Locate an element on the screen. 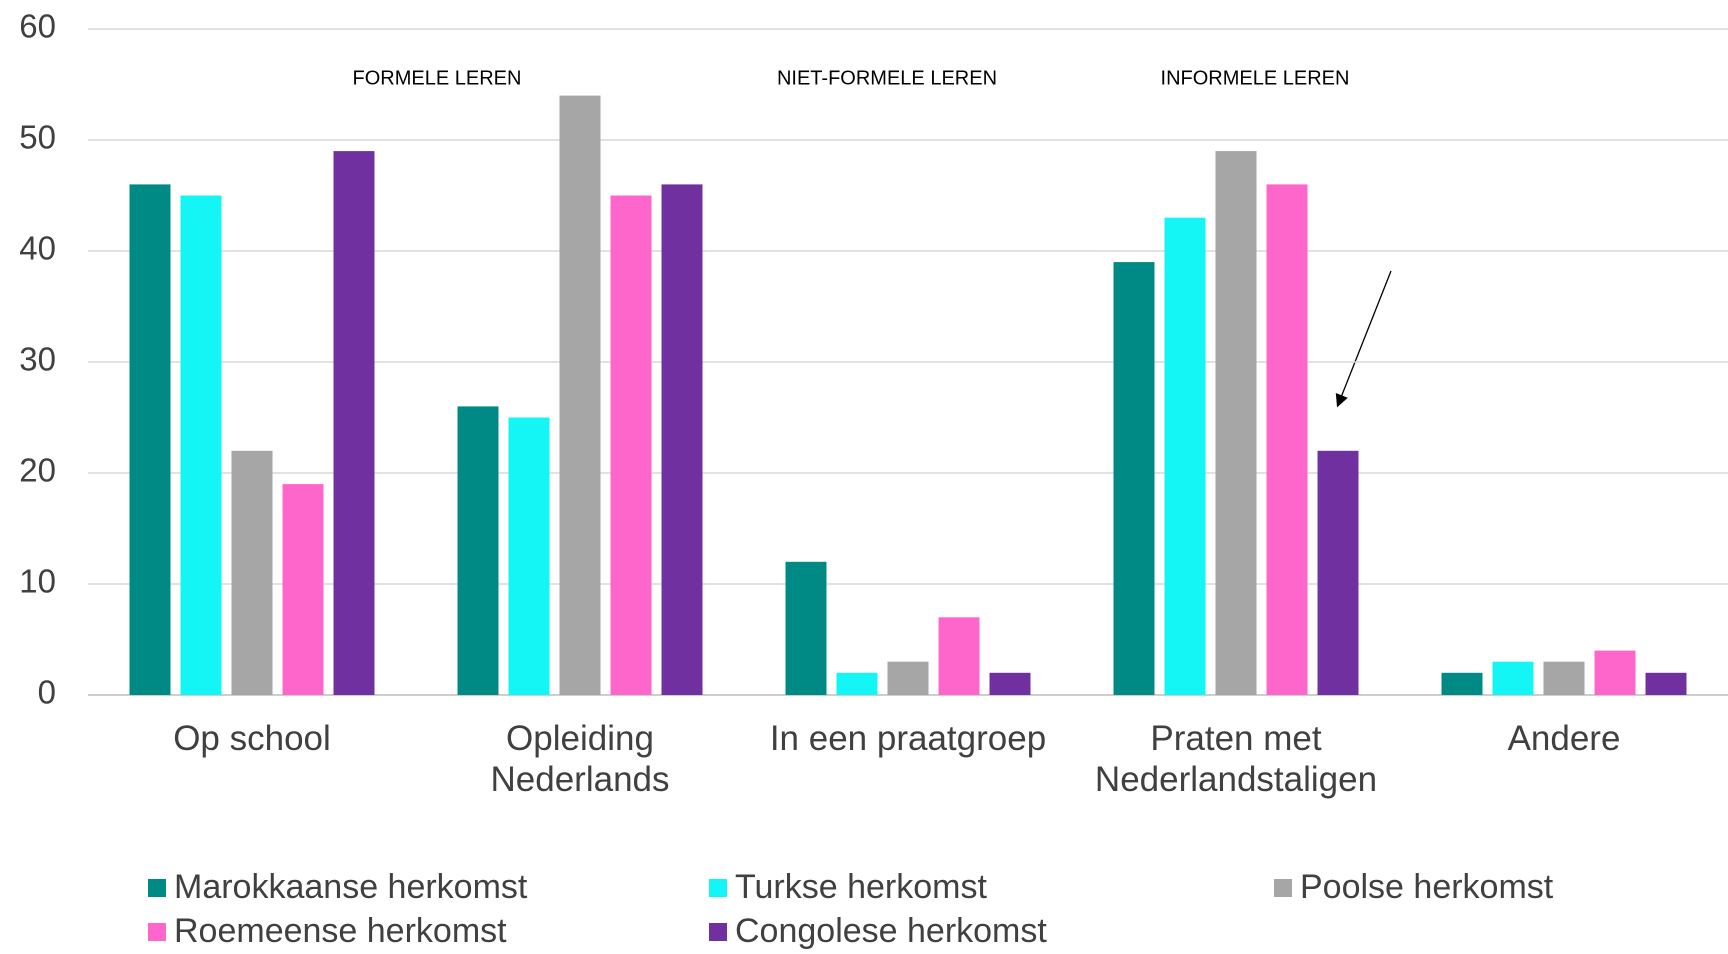  legend-label: Turkse herkomst is located at coordinates (861, 887).